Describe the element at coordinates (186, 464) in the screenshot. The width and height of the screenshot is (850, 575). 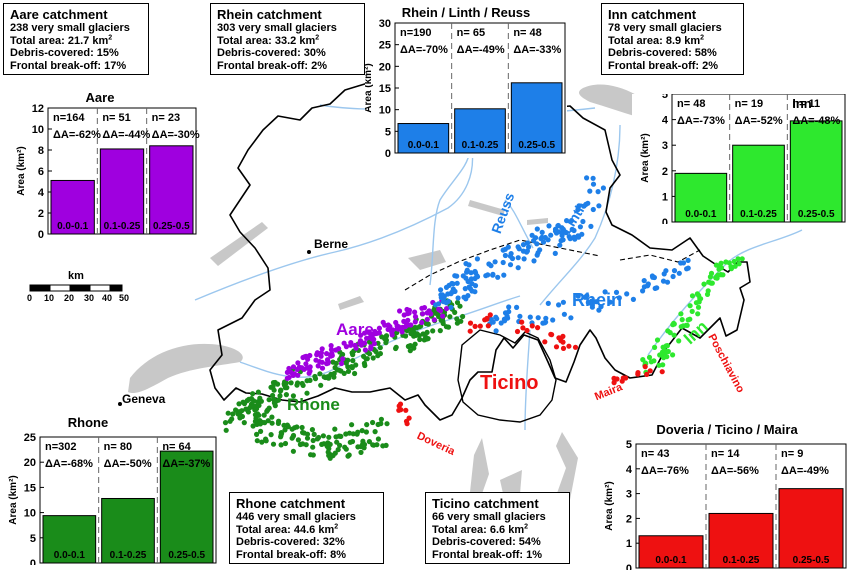
I see `delta-area-label: ΔA=-37%` at that location.